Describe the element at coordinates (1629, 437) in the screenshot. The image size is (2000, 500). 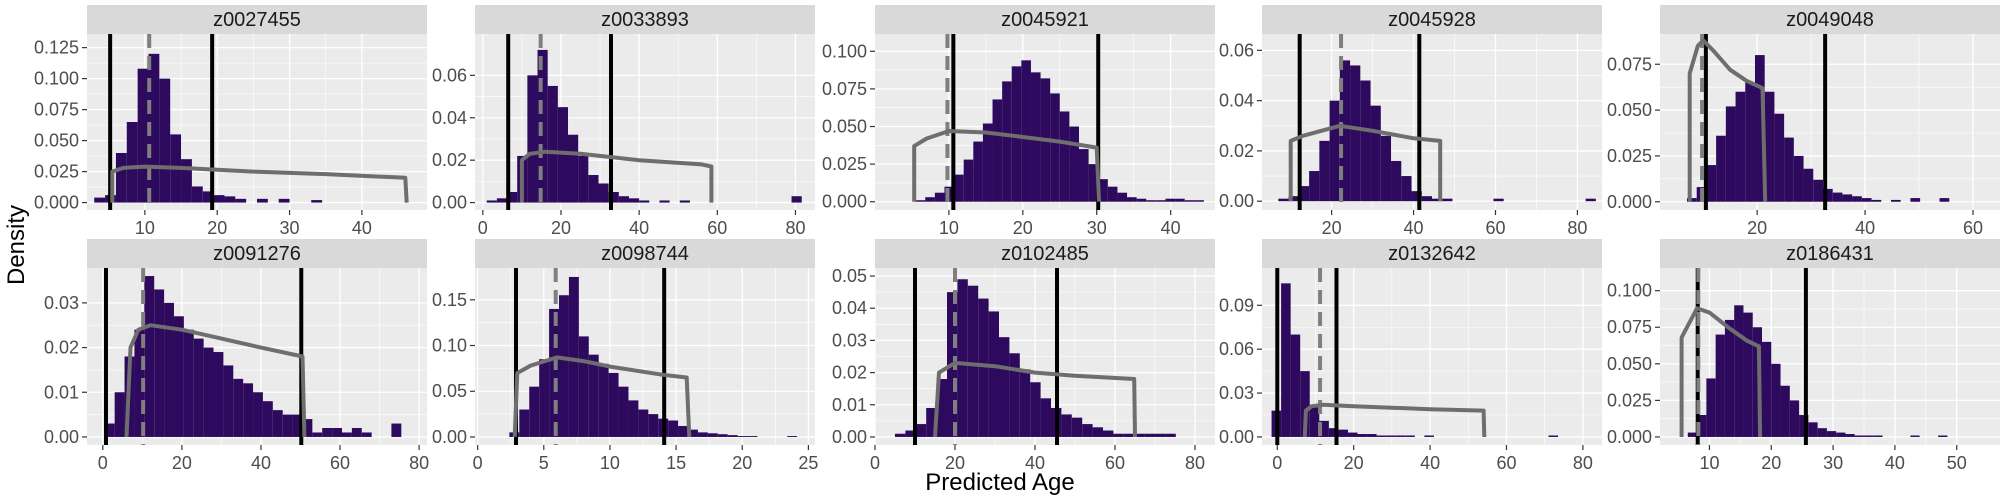
I see `y-tick-label: 0.000` at that location.